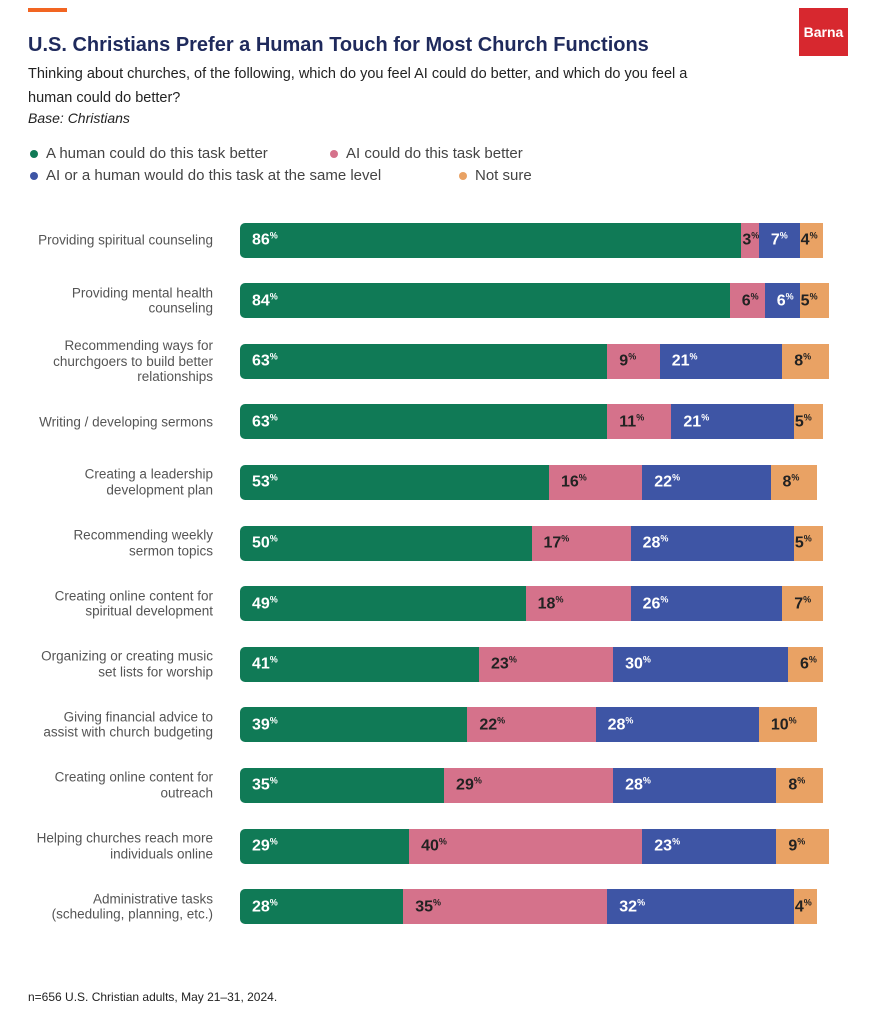  What do you see at coordinates (573, 482) in the screenshot?
I see `value-label: 16%` at bounding box center [573, 482].